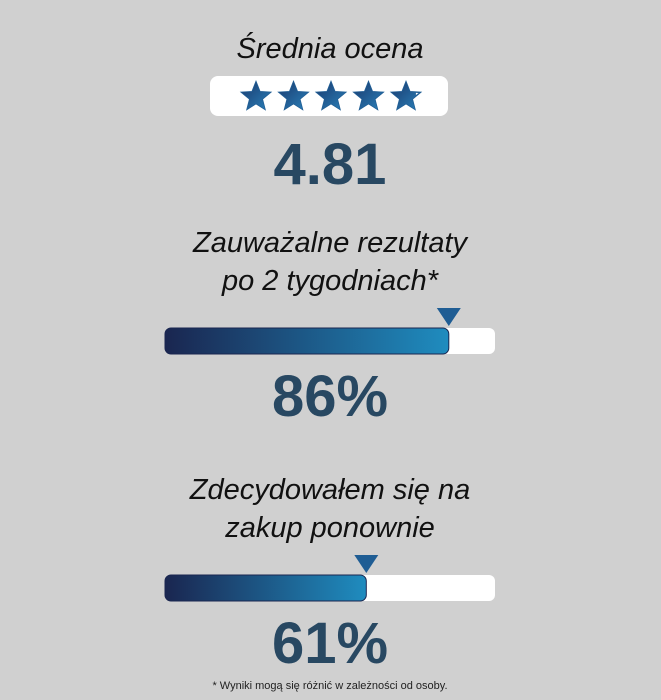 Image resolution: width=661 pixels, height=700 pixels. I want to click on metric-value: 86%, so click(330, 396).